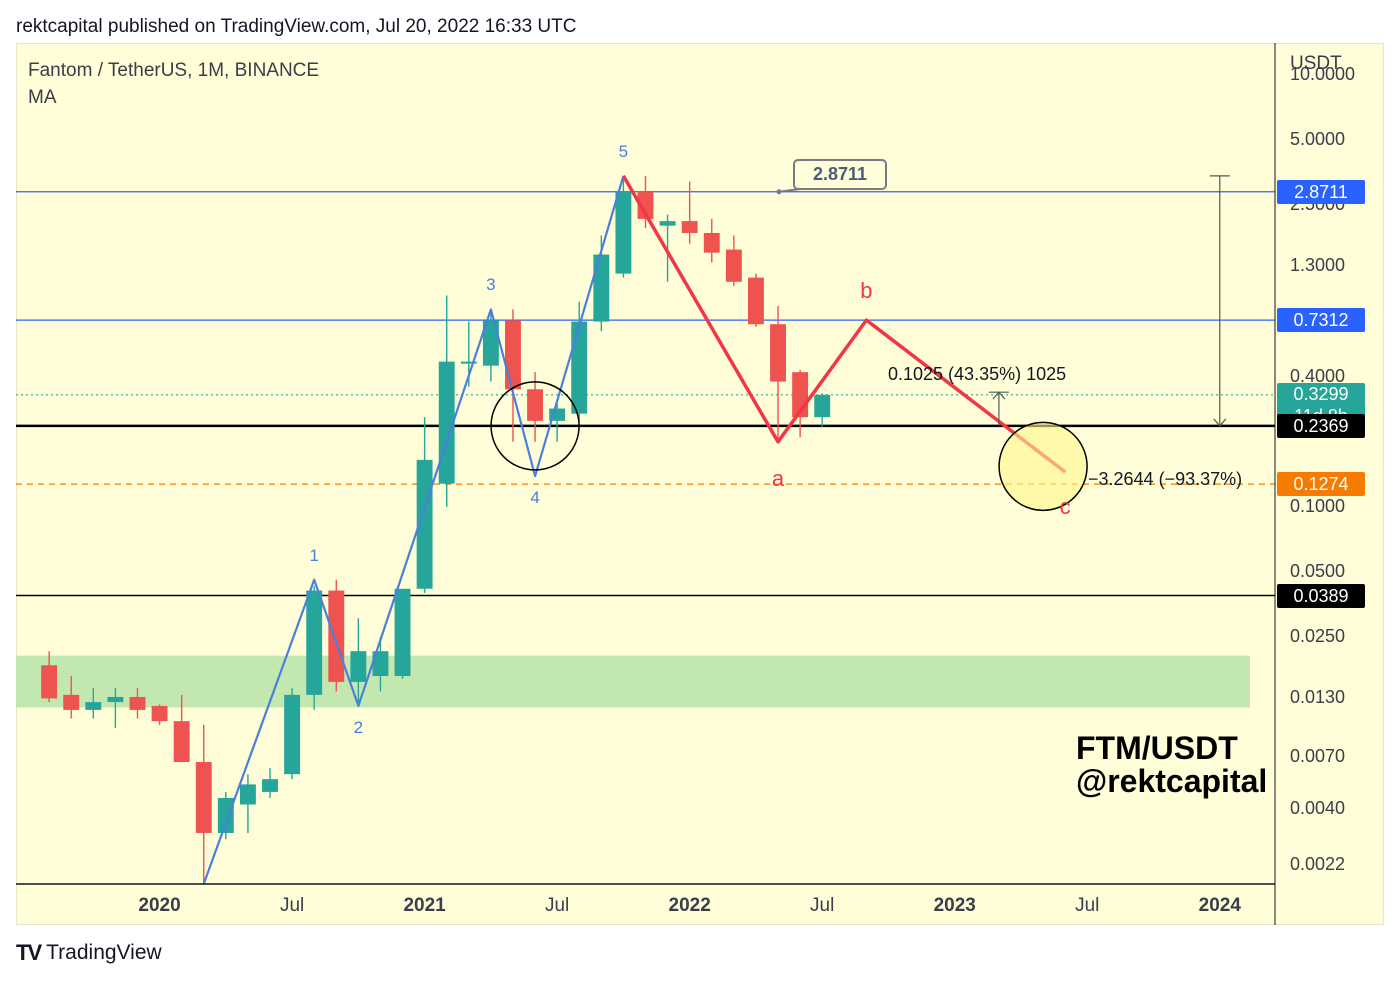  I want to click on circles-layer, so click(789, 446).